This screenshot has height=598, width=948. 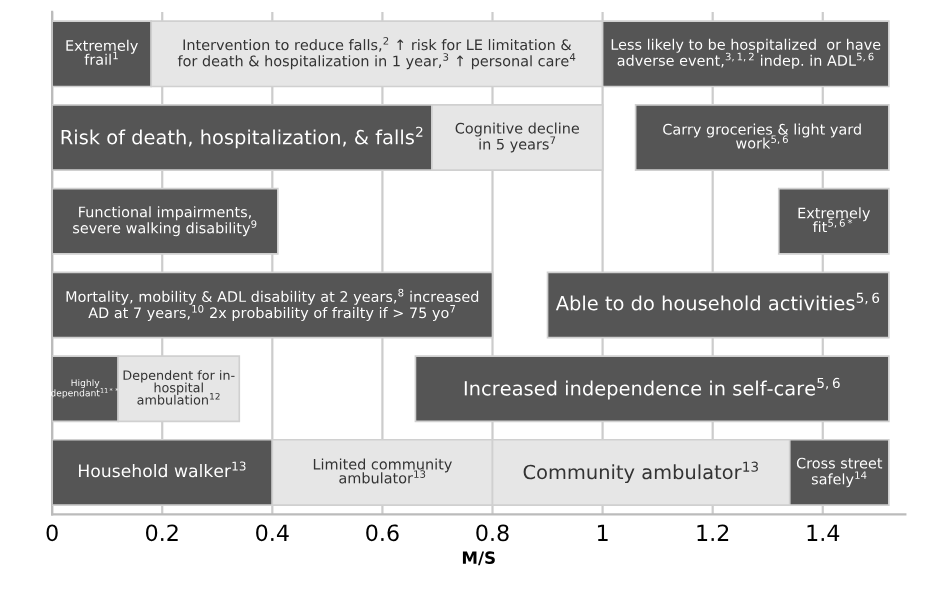 I want to click on series-label: Increased independence in self-care$^{5,6}$, so click(x=652, y=388).